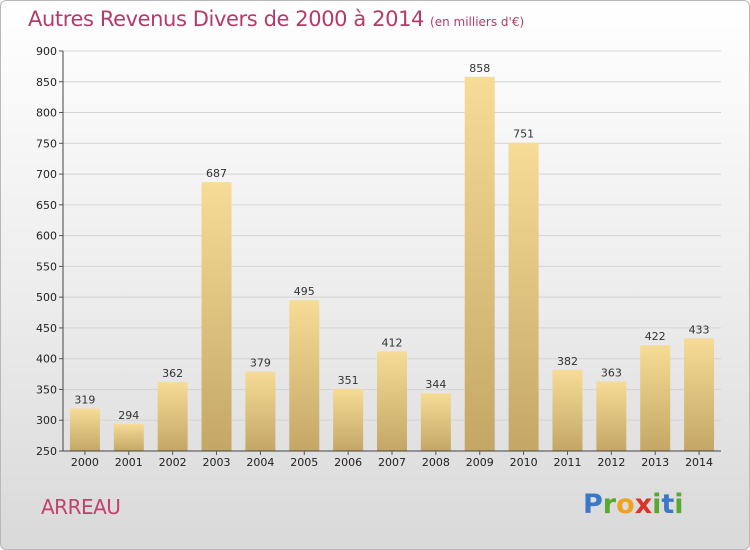  I want to click on data-label: 344, so click(435, 384).